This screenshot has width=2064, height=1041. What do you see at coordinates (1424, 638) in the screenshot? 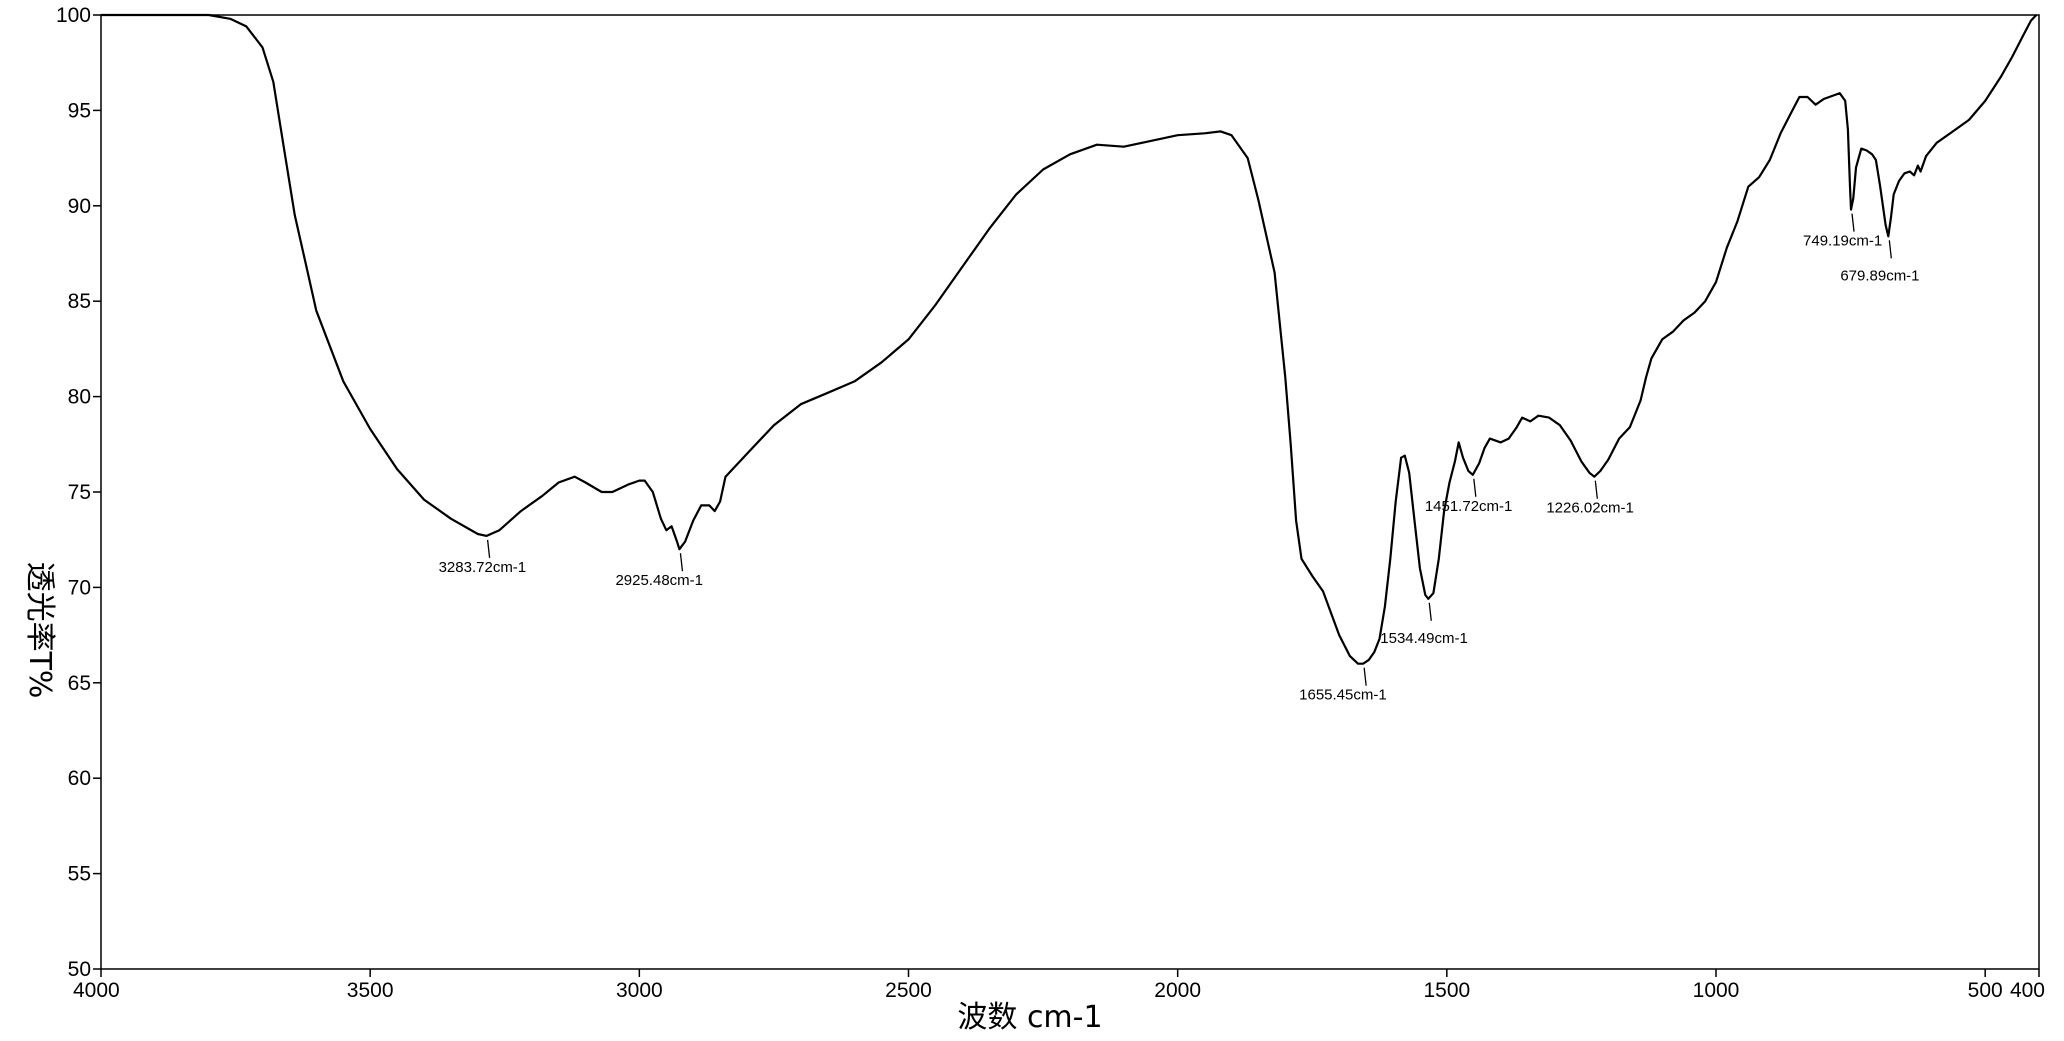
I see `peak-label: 1534.49cm-1` at bounding box center [1424, 638].